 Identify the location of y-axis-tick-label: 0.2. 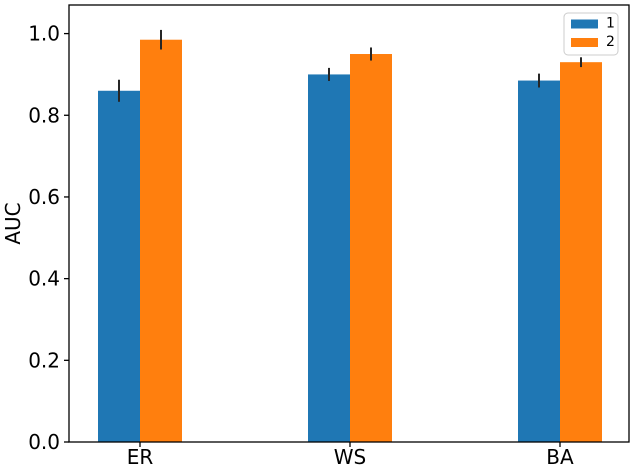
(44, 360).